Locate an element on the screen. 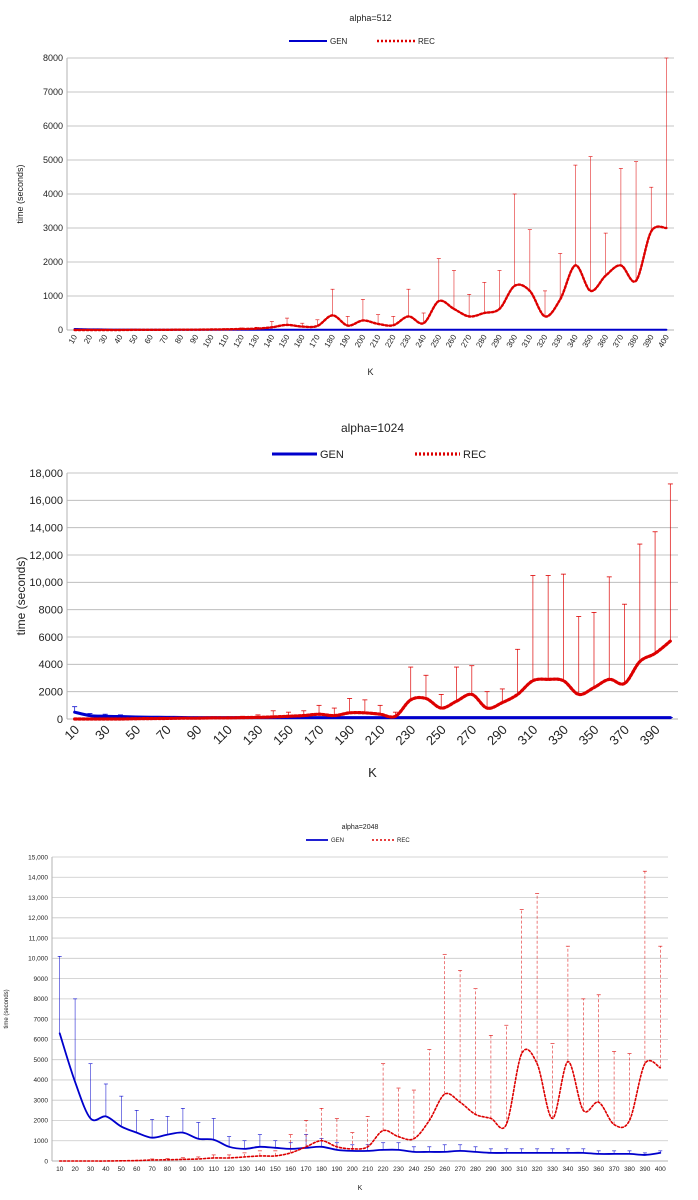  y-tick-label: 15,000 is located at coordinates (38, 857).